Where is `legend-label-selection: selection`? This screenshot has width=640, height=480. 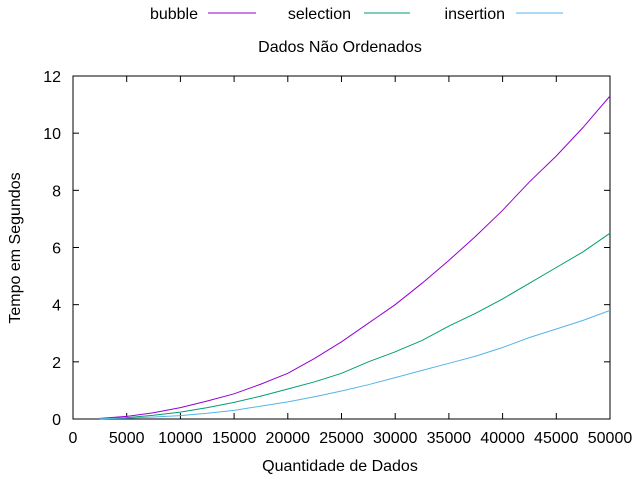 legend-label-selection: selection is located at coordinates (319, 14).